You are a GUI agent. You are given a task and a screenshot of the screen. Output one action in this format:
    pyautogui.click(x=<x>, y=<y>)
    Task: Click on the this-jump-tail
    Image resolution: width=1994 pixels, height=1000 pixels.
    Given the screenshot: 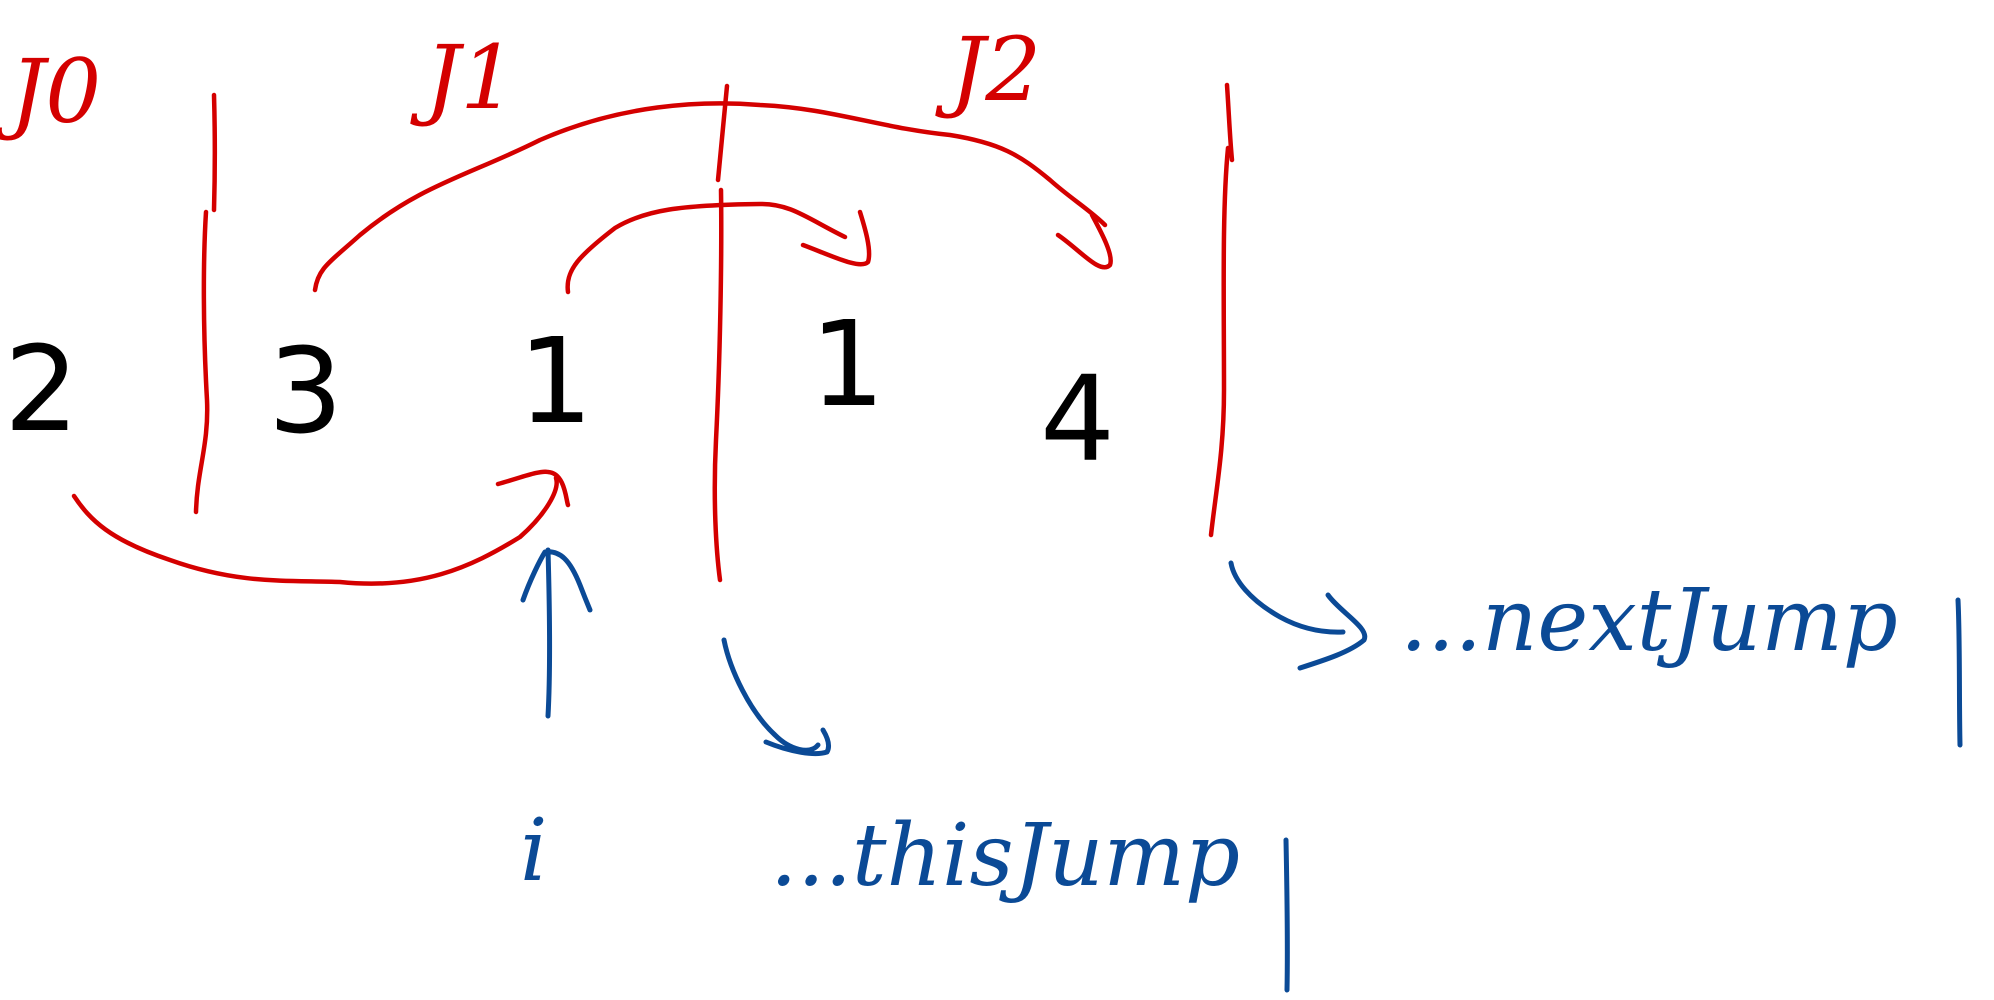 What is the action you would take?
    pyautogui.click(x=1286, y=915)
    